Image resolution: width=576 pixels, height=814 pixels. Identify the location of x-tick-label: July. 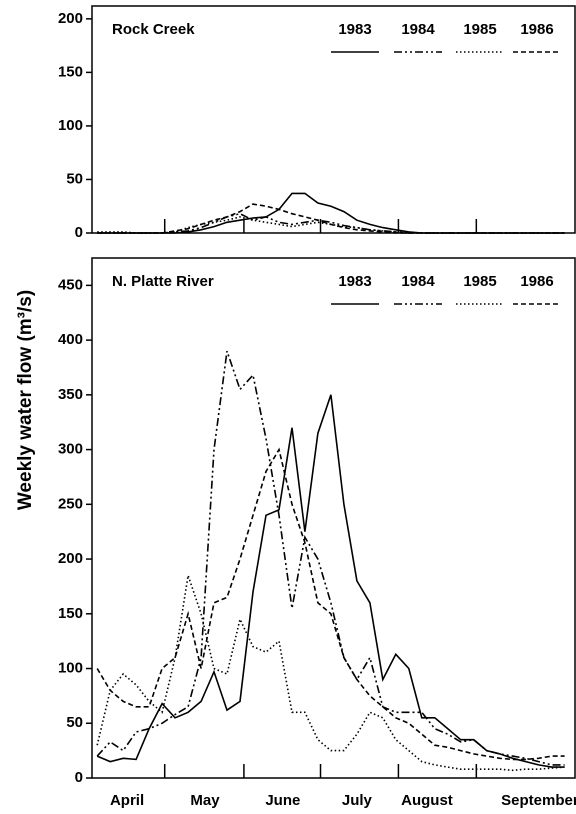
(357, 800).